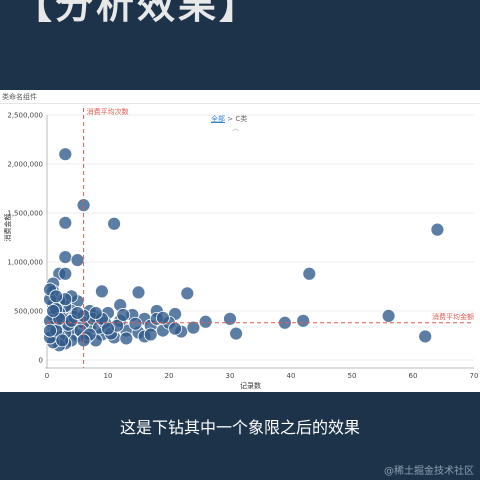 The height and width of the screenshot is (480, 480). Describe the element at coordinates (352, 376) in the screenshot. I see `x-tick-label: 50` at that location.